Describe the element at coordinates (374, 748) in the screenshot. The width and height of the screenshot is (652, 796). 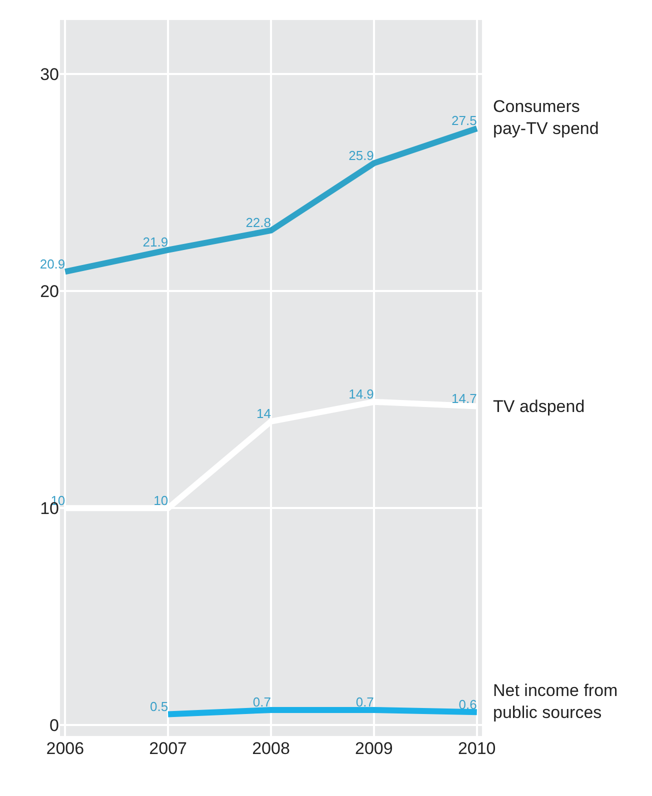
I see `x-tick-label: 2009` at that location.